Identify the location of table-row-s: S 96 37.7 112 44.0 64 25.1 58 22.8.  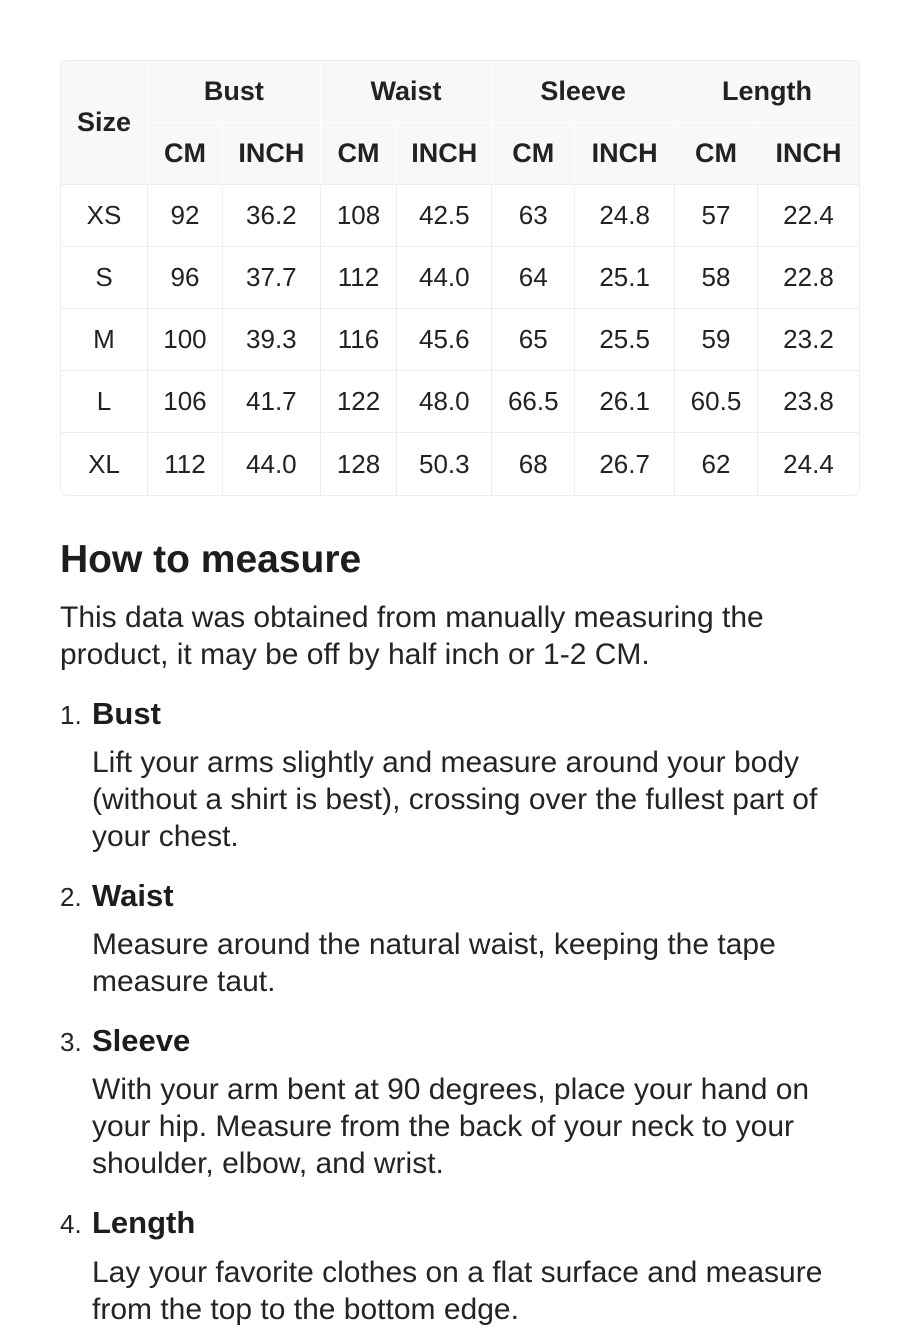
(460, 278).